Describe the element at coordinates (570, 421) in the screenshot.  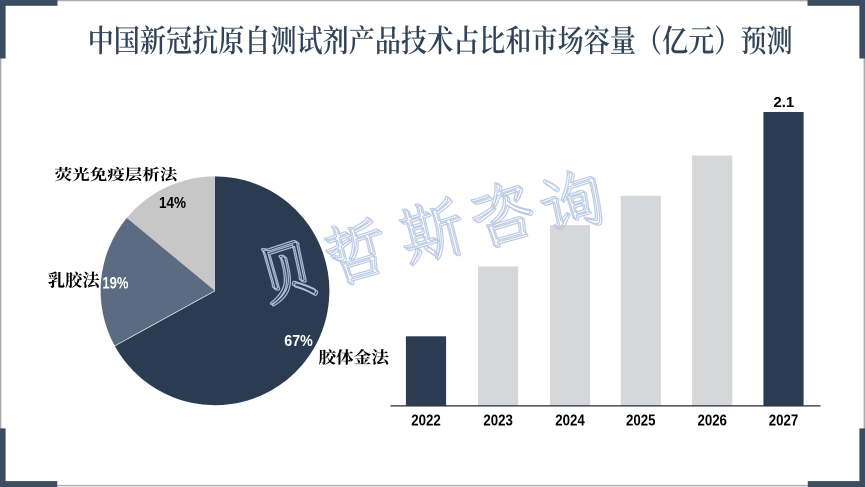
I see `svg-text: 2024` at that location.